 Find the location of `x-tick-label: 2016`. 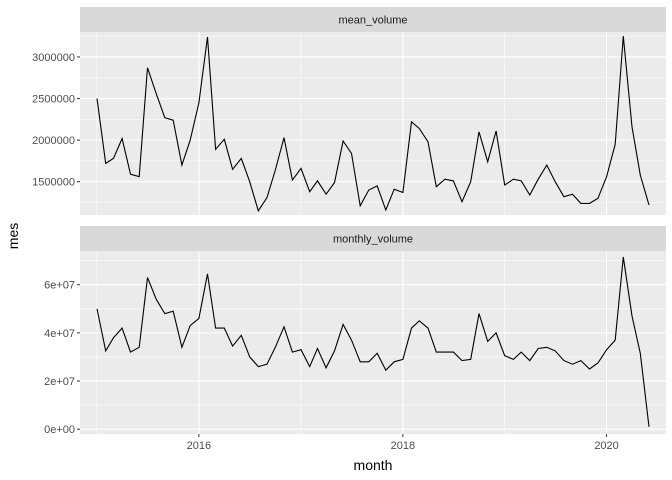

x-tick-label: 2016 is located at coordinates (199, 446).